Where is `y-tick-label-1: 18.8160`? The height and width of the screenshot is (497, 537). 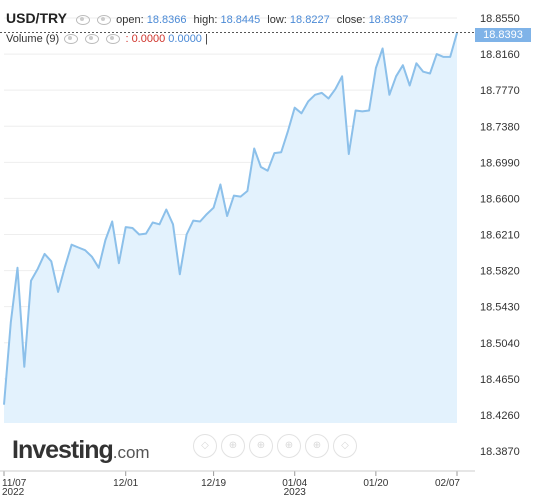 y-tick-label-1: 18.8160 is located at coordinates (500, 55).